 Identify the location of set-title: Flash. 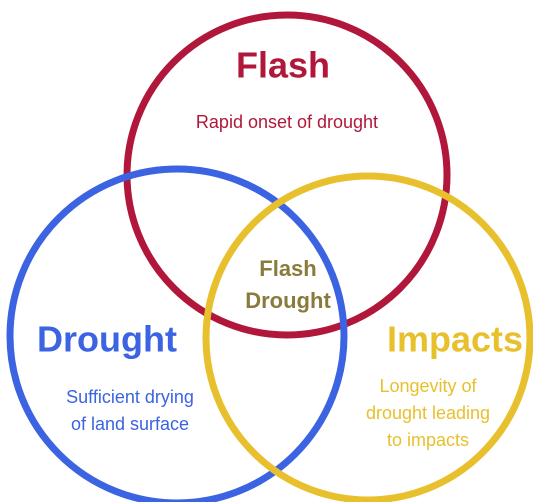
(283, 65).